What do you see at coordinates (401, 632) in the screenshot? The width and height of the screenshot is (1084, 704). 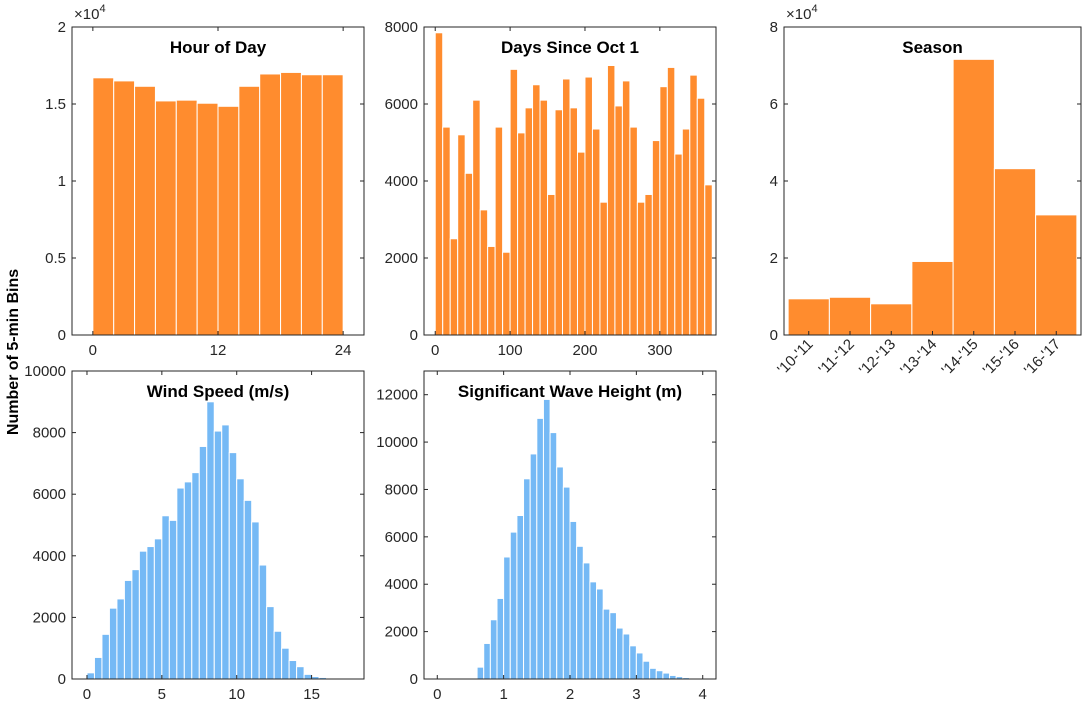 I see `y-tick-label-wave-1: 2000` at bounding box center [401, 632].